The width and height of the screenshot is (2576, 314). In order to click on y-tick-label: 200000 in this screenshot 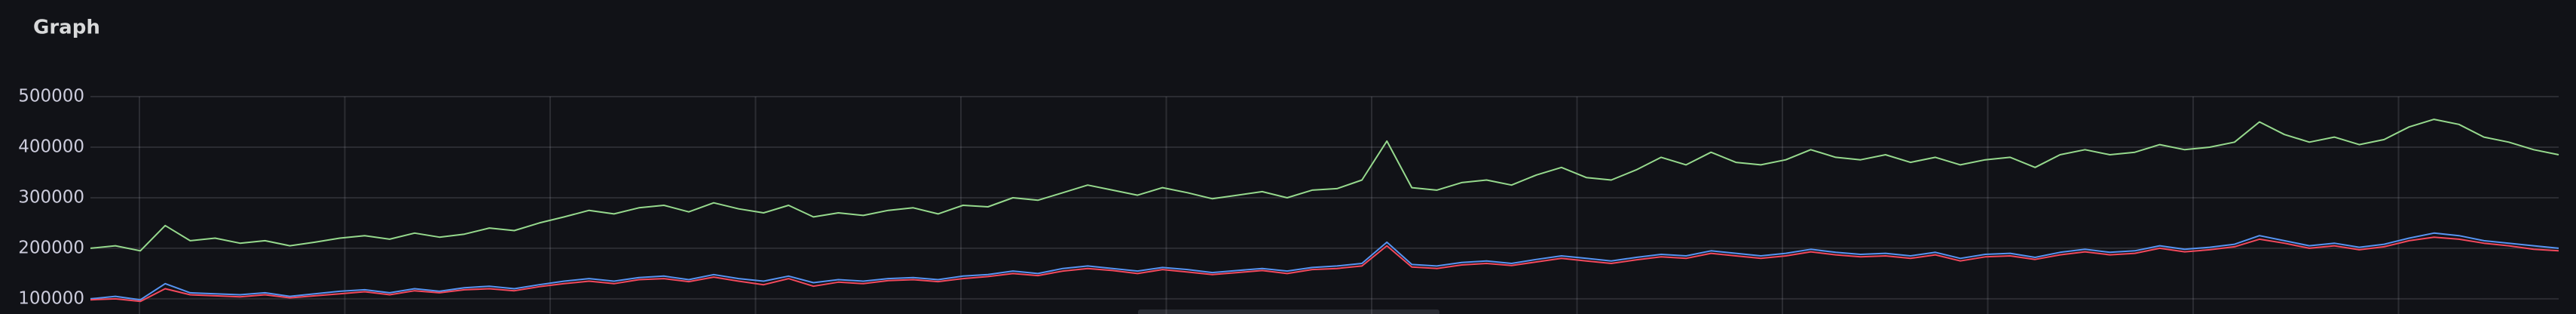, I will do `click(51, 247)`.